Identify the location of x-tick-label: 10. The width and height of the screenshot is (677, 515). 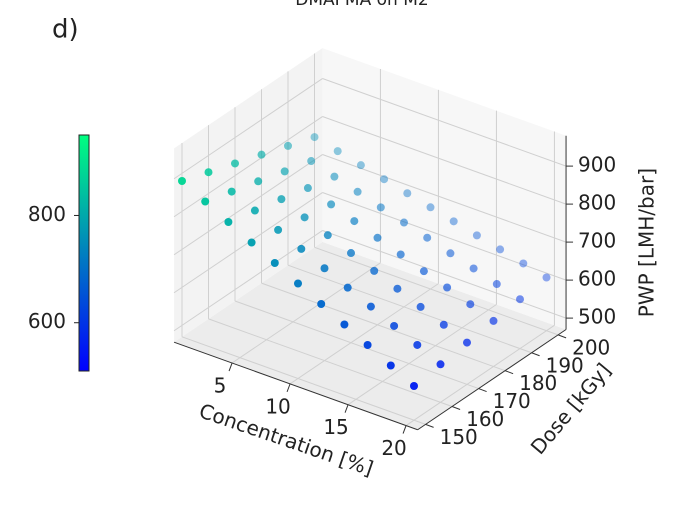
(277, 406).